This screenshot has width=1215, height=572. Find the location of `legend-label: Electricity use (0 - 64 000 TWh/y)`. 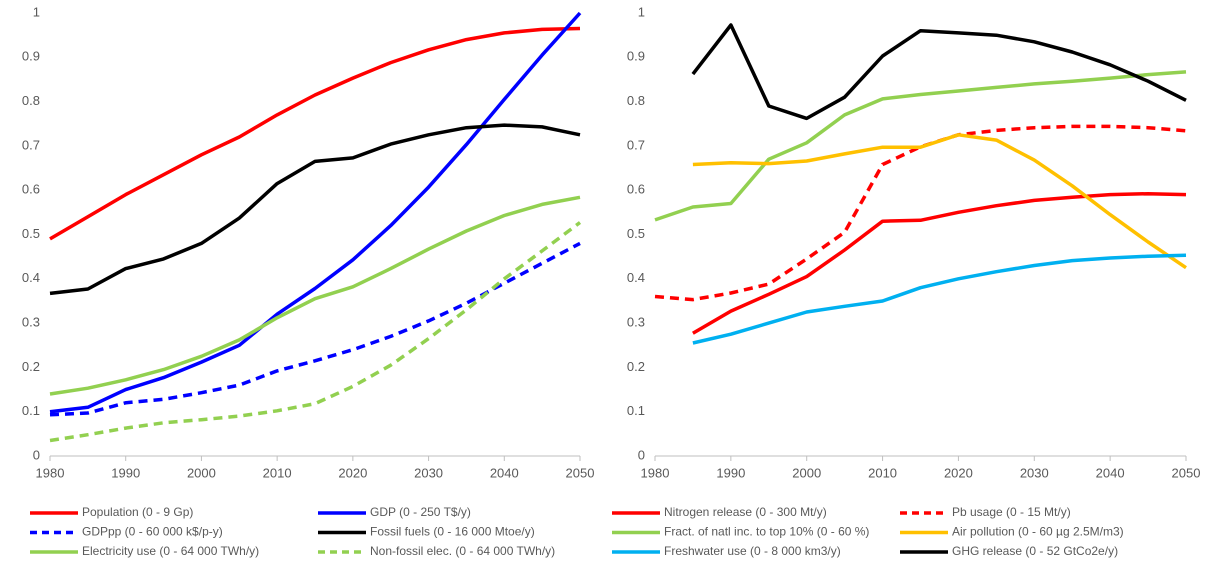

legend-label: Electricity use (0 - 64 000 TWh/y) is located at coordinates (170, 551).